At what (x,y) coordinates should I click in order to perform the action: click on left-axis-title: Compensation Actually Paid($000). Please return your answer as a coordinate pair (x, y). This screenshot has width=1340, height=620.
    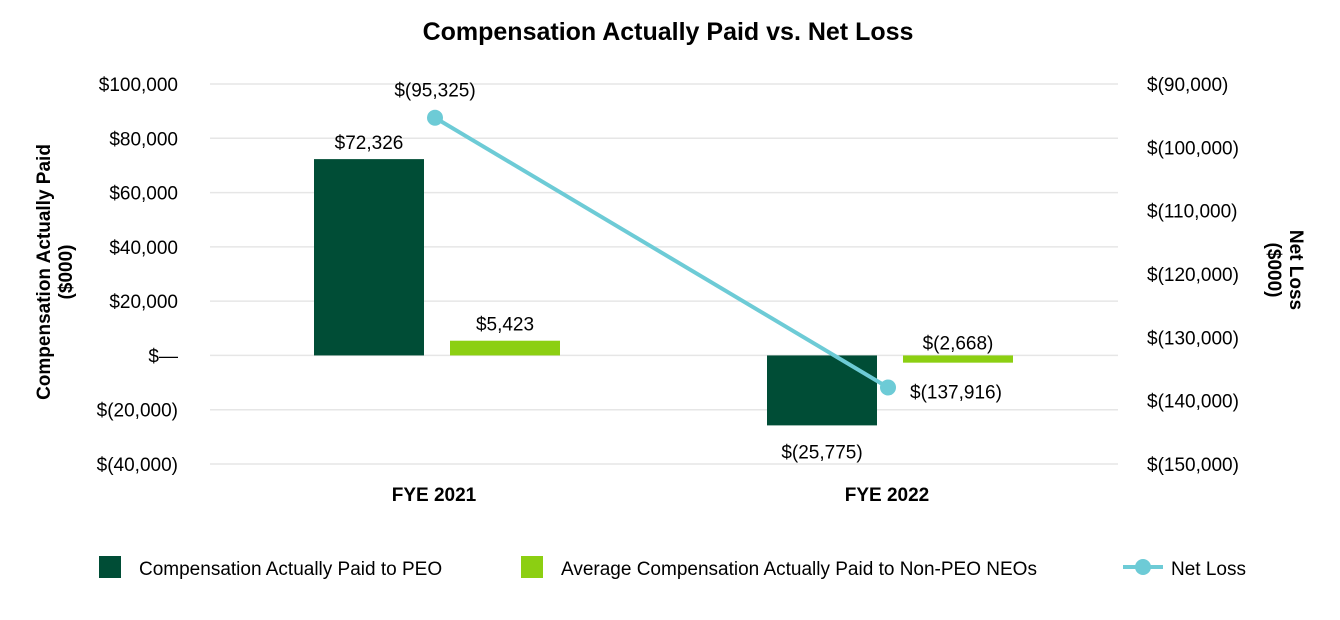
    Looking at the image, I should click on (55, 272).